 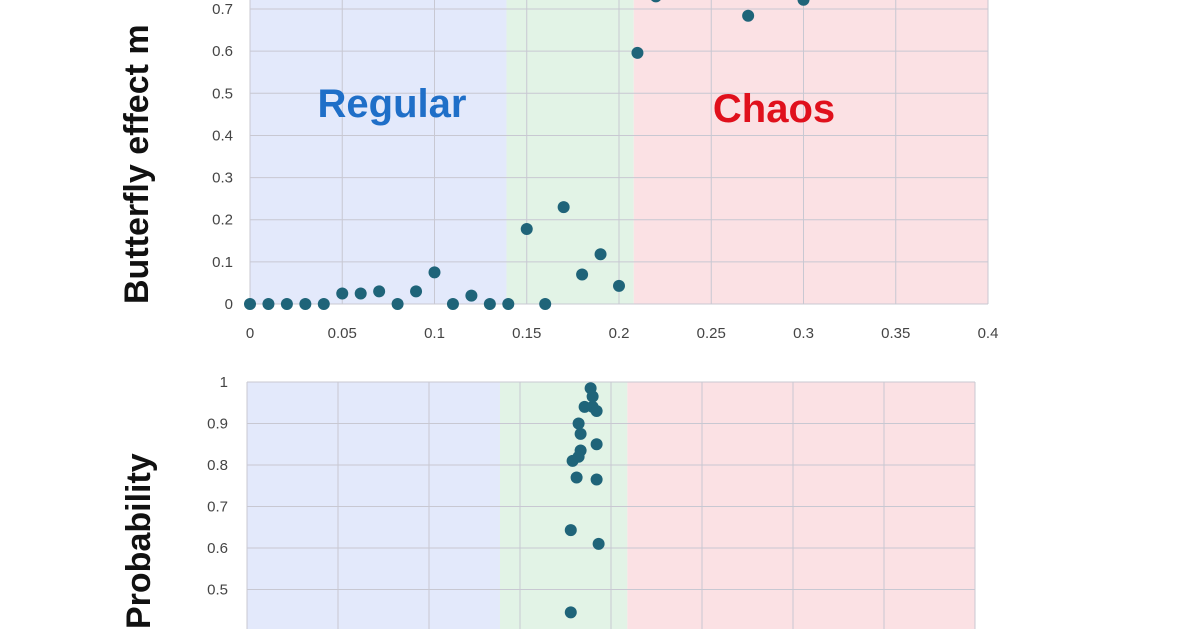 What do you see at coordinates (222, 220) in the screenshot?
I see `y-tick-label: 0.2` at bounding box center [222, 220].